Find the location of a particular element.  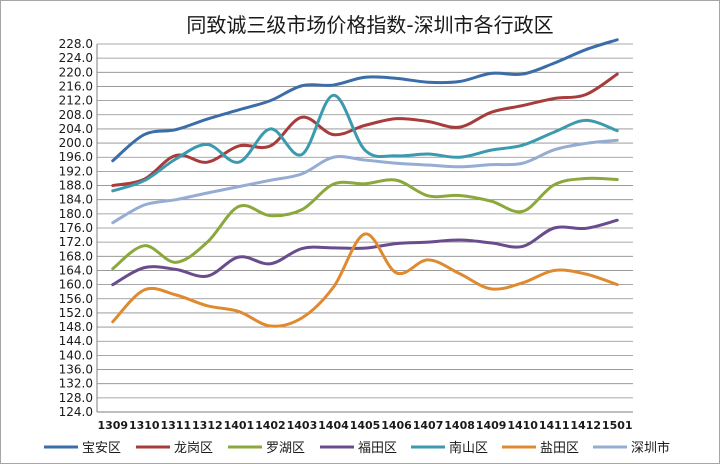

y-tick-label: 144.0 is located at coordinates (76, 341).